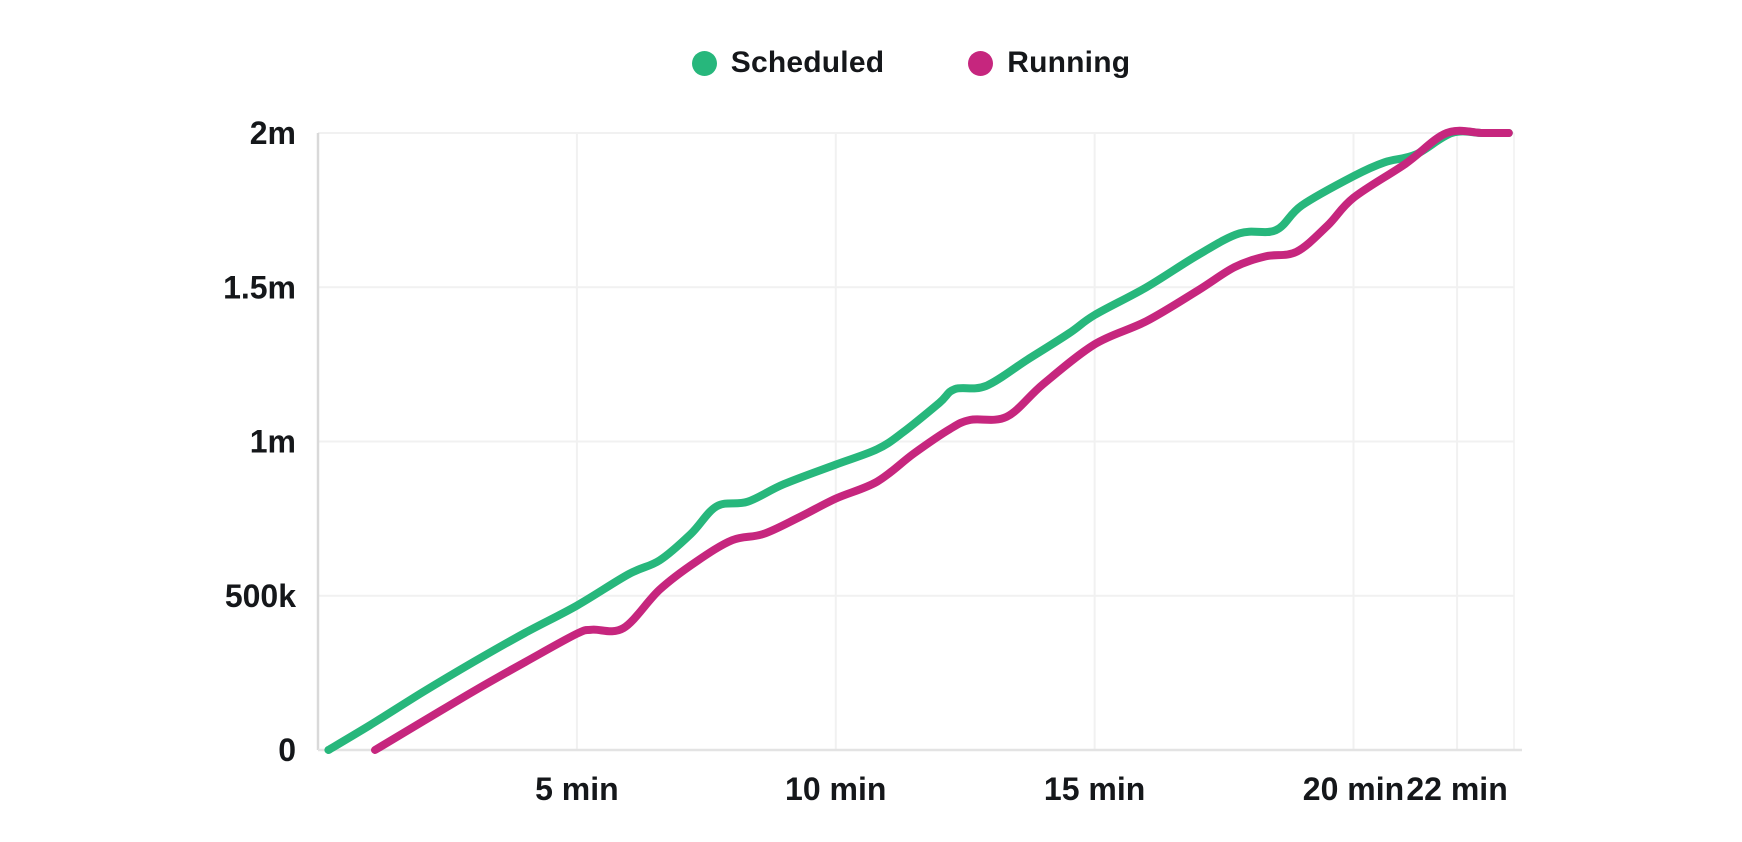  Describe the element at coordinates (1456, 789) in the screenshot. I see `x-tick-label: 22 min` at that location.